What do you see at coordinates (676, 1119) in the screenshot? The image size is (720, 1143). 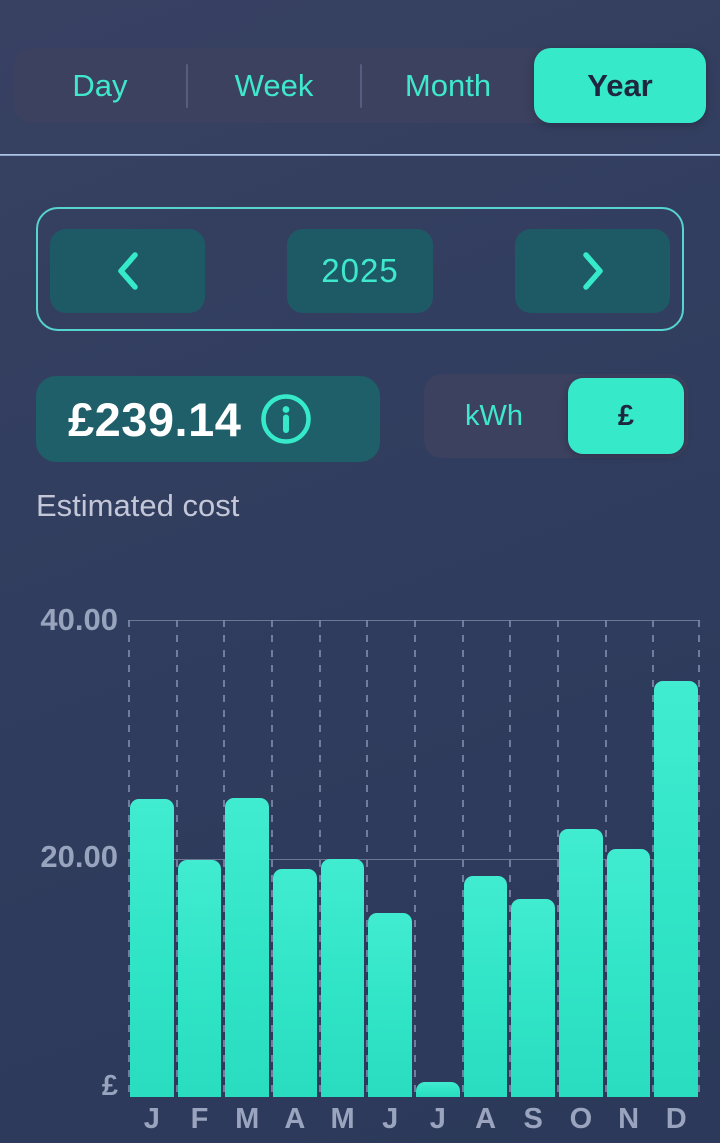 I see `x-axis-label-D: D` at bounding box center [676, 1119].